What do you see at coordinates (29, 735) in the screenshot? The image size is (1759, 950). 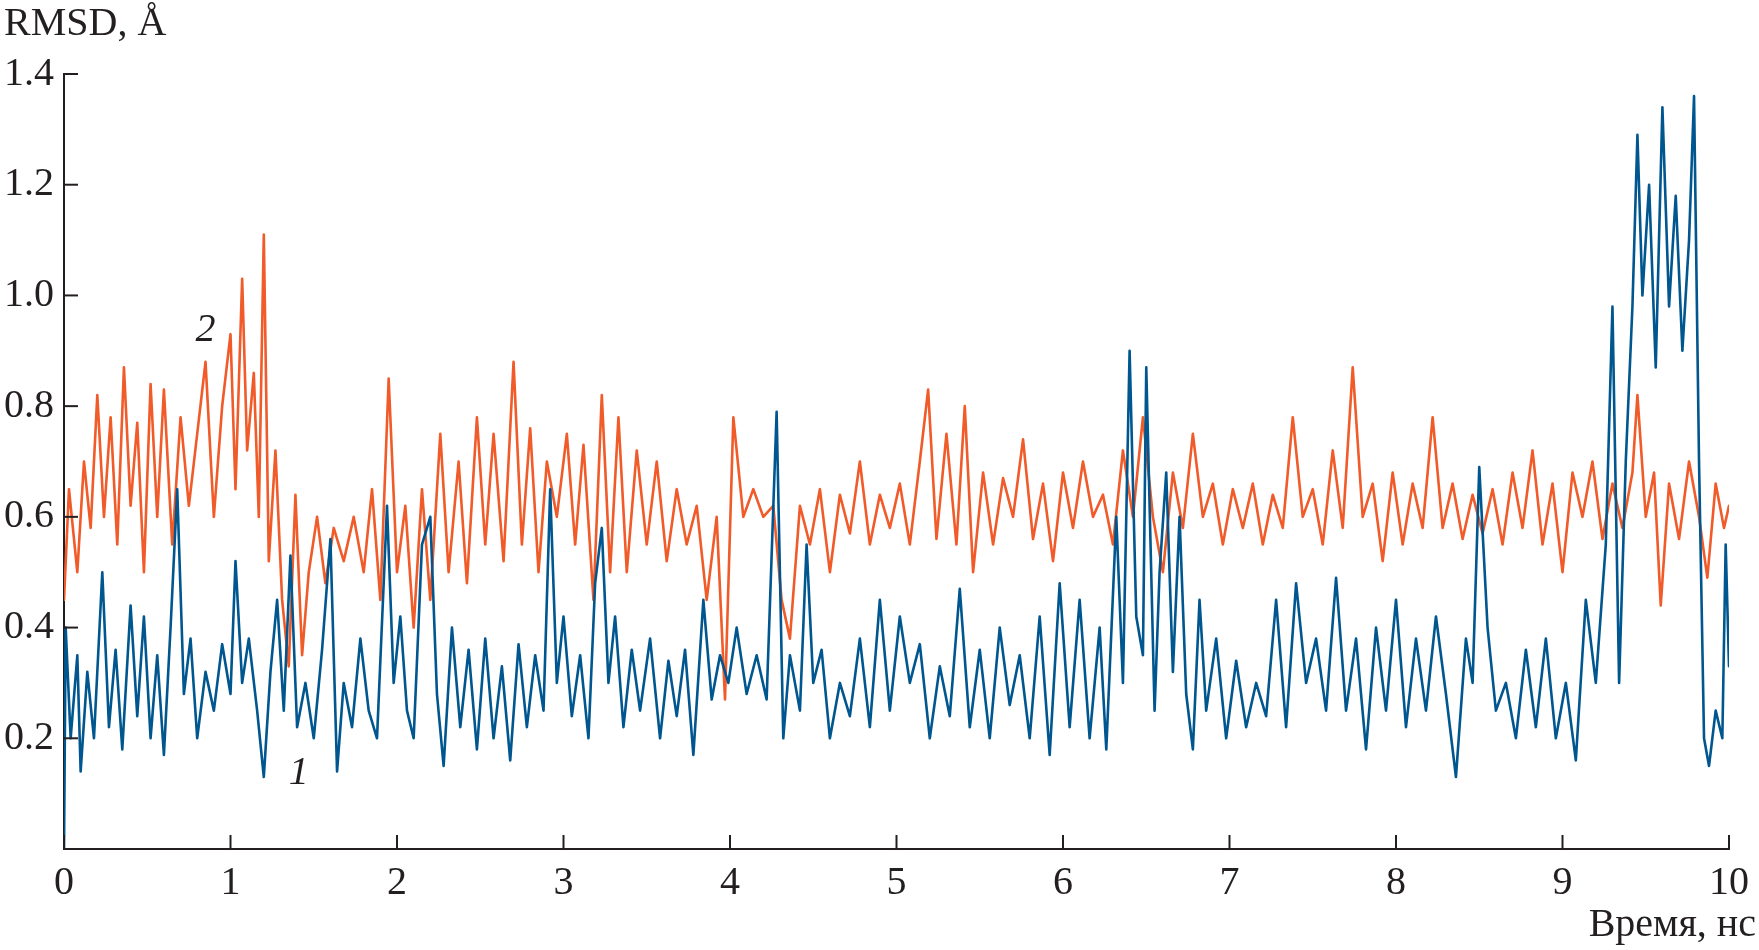 I see `y-tick-label: 0.2` at bounding box center [29, 735].